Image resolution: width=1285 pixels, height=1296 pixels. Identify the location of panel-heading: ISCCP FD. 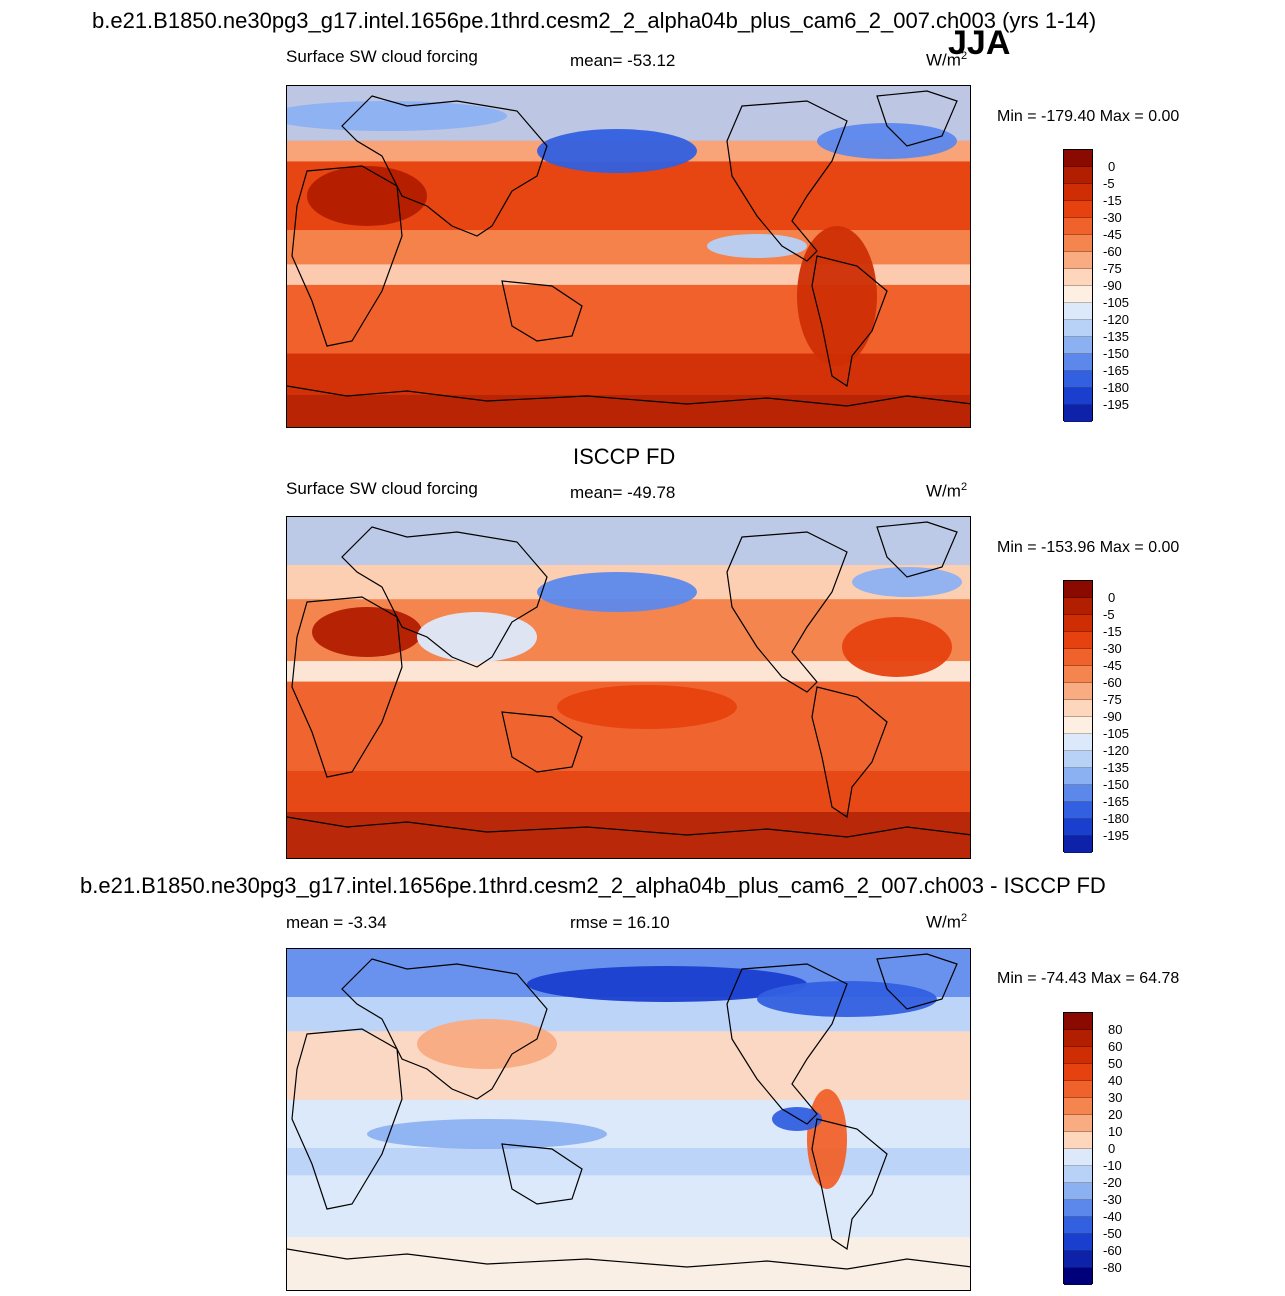
(624, 456).